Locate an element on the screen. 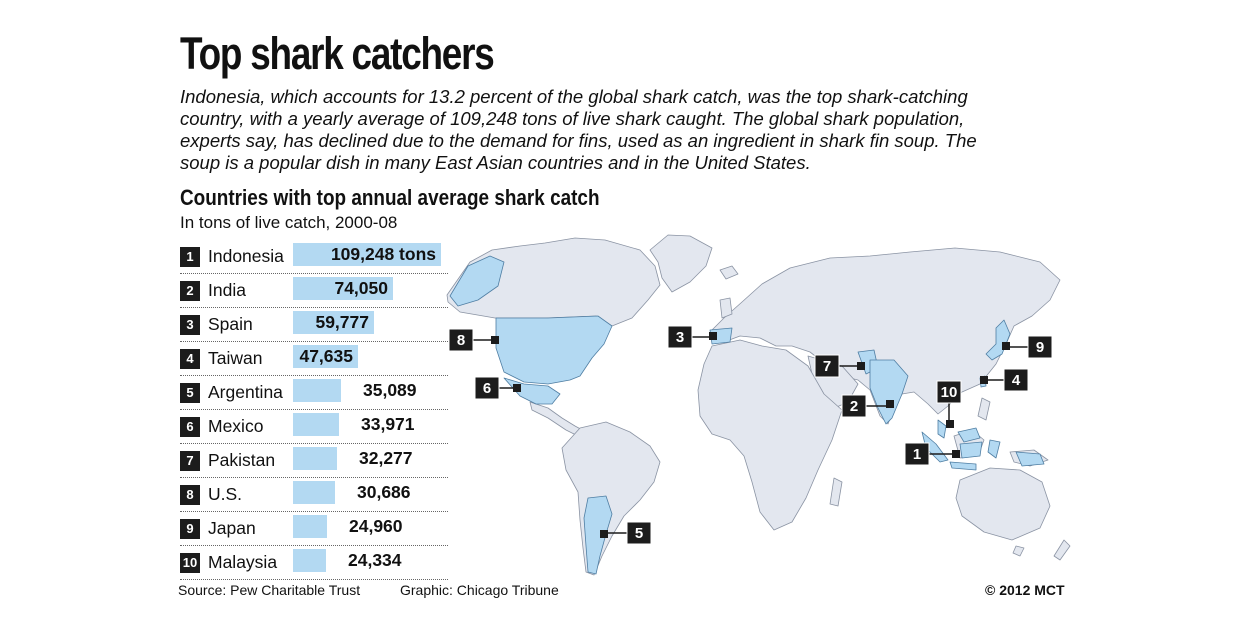 This screenshot has height=621, width=1241. map-marker: 7 is located at coordinates (839, 366).